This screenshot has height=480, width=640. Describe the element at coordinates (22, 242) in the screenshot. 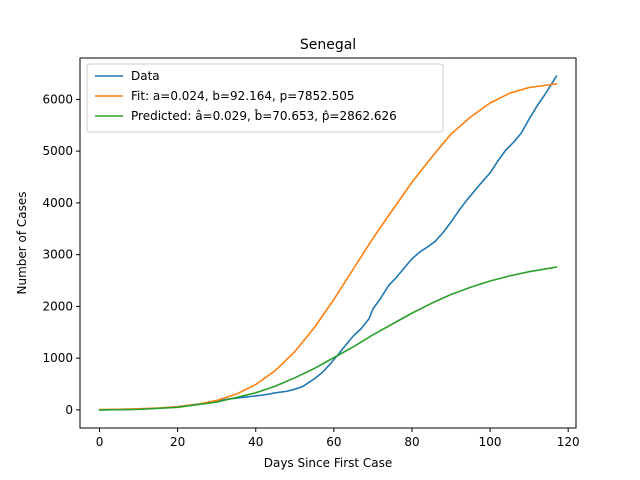

I see `y-axis-label: Number of Cases` at that location.